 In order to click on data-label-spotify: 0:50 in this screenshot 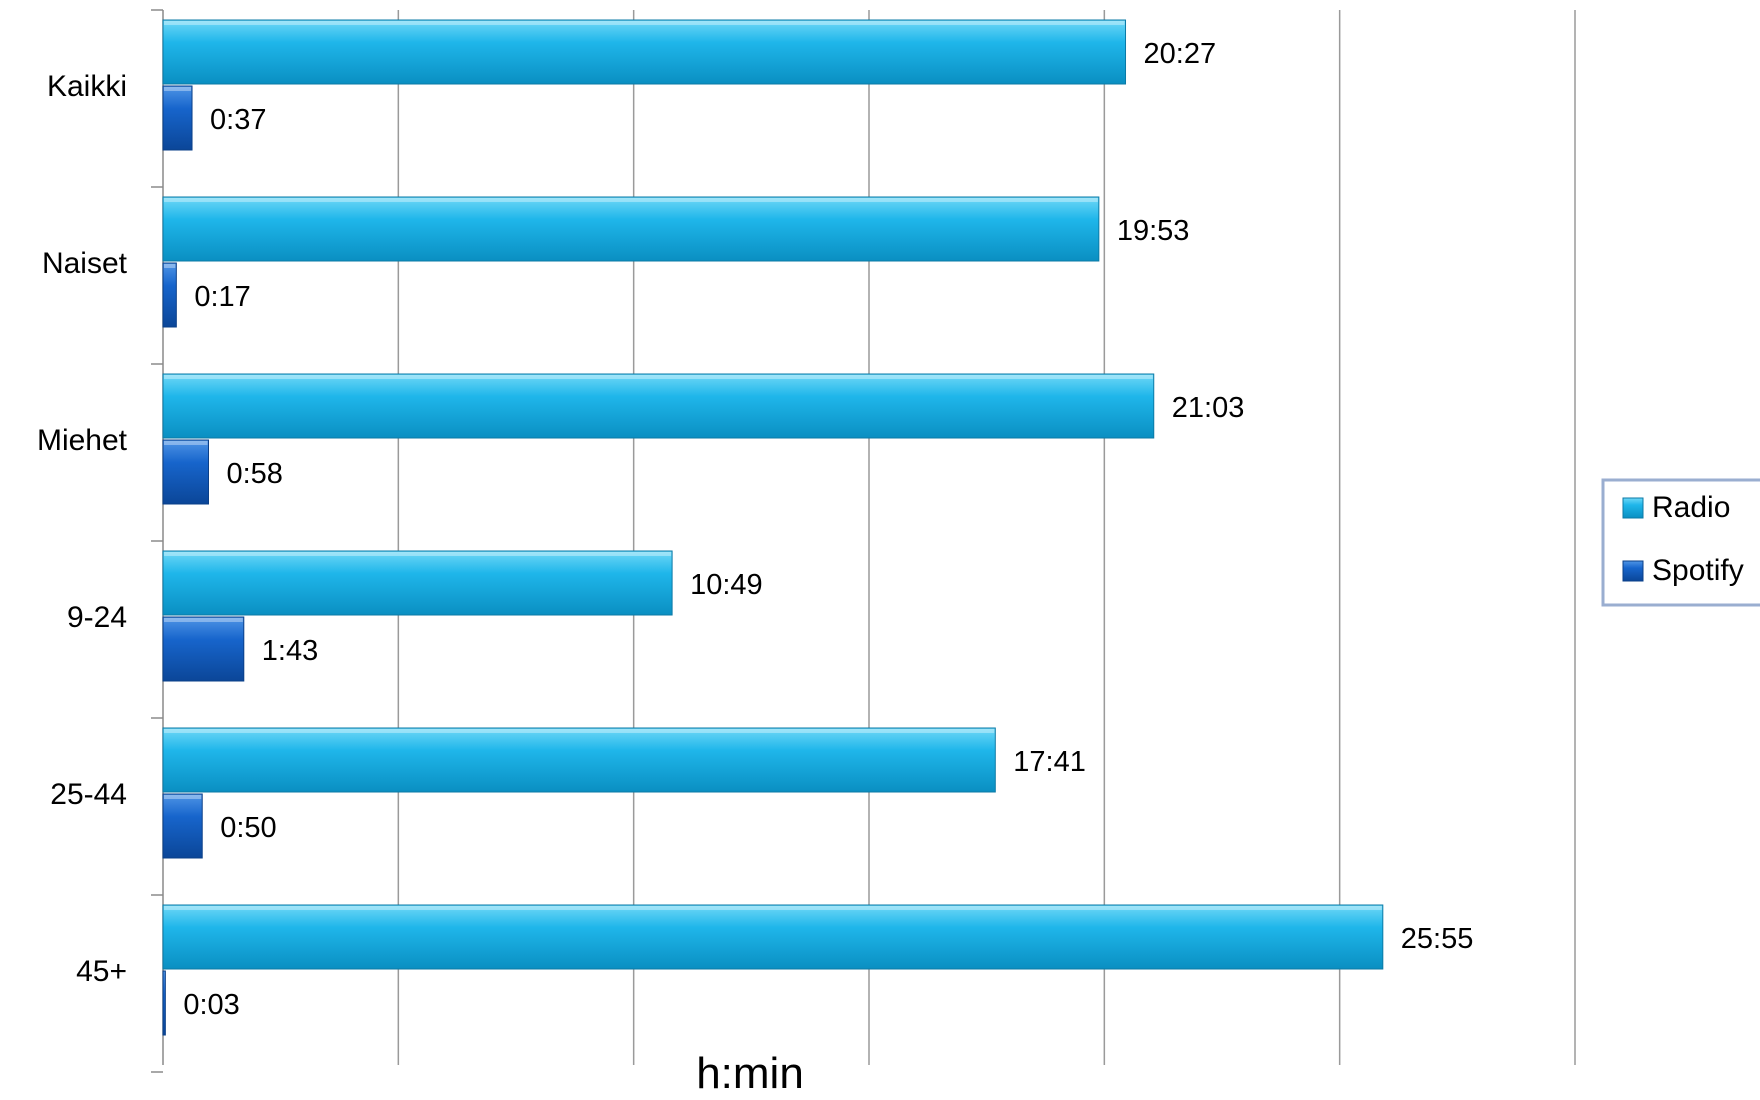, I will do `click(248, 828)`.